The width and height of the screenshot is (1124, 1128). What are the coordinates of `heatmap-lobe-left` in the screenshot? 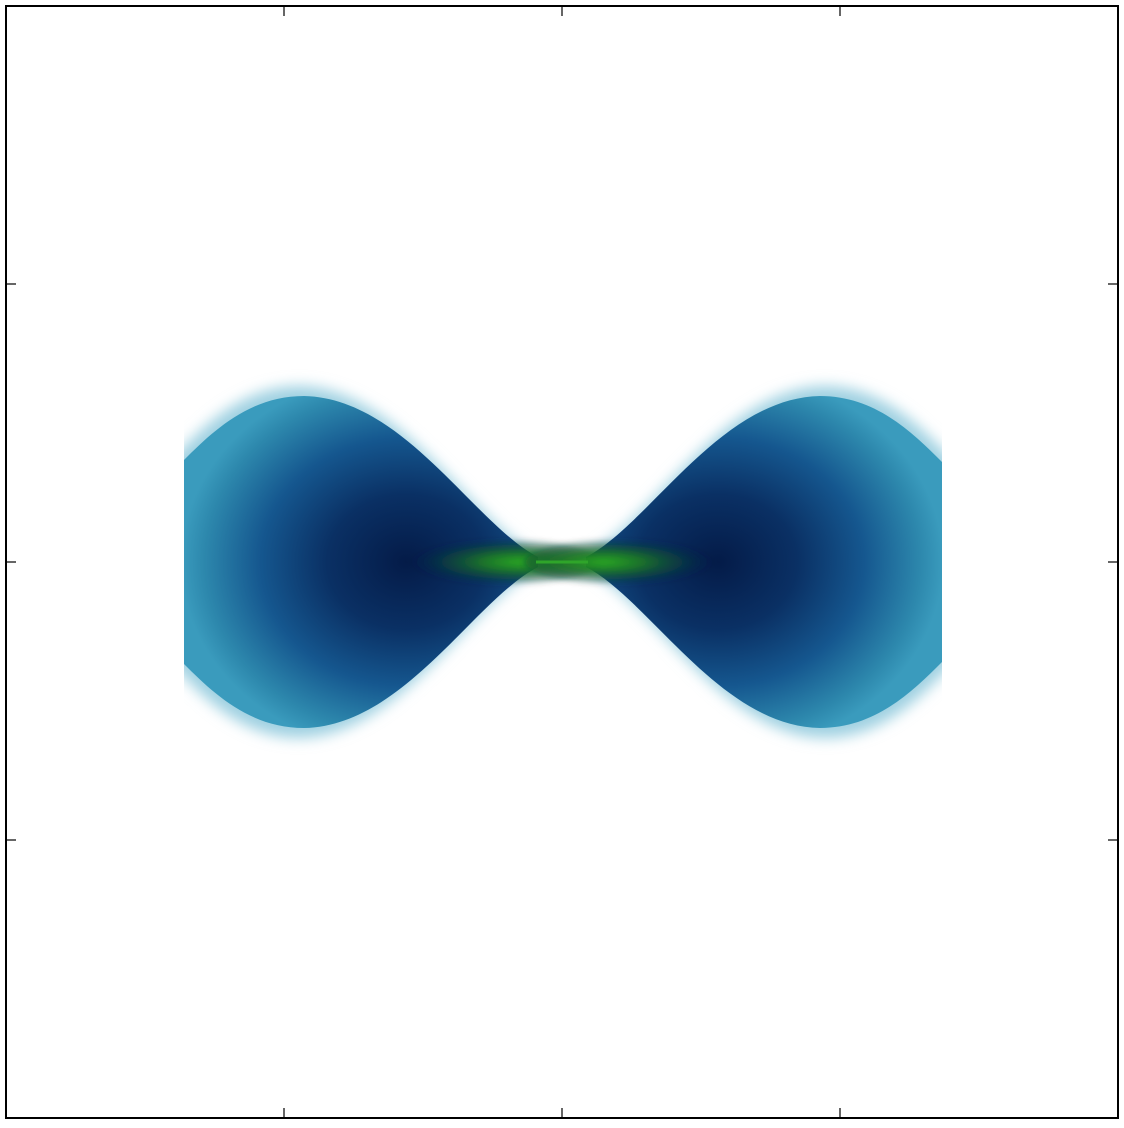 It's located at (361, 562).